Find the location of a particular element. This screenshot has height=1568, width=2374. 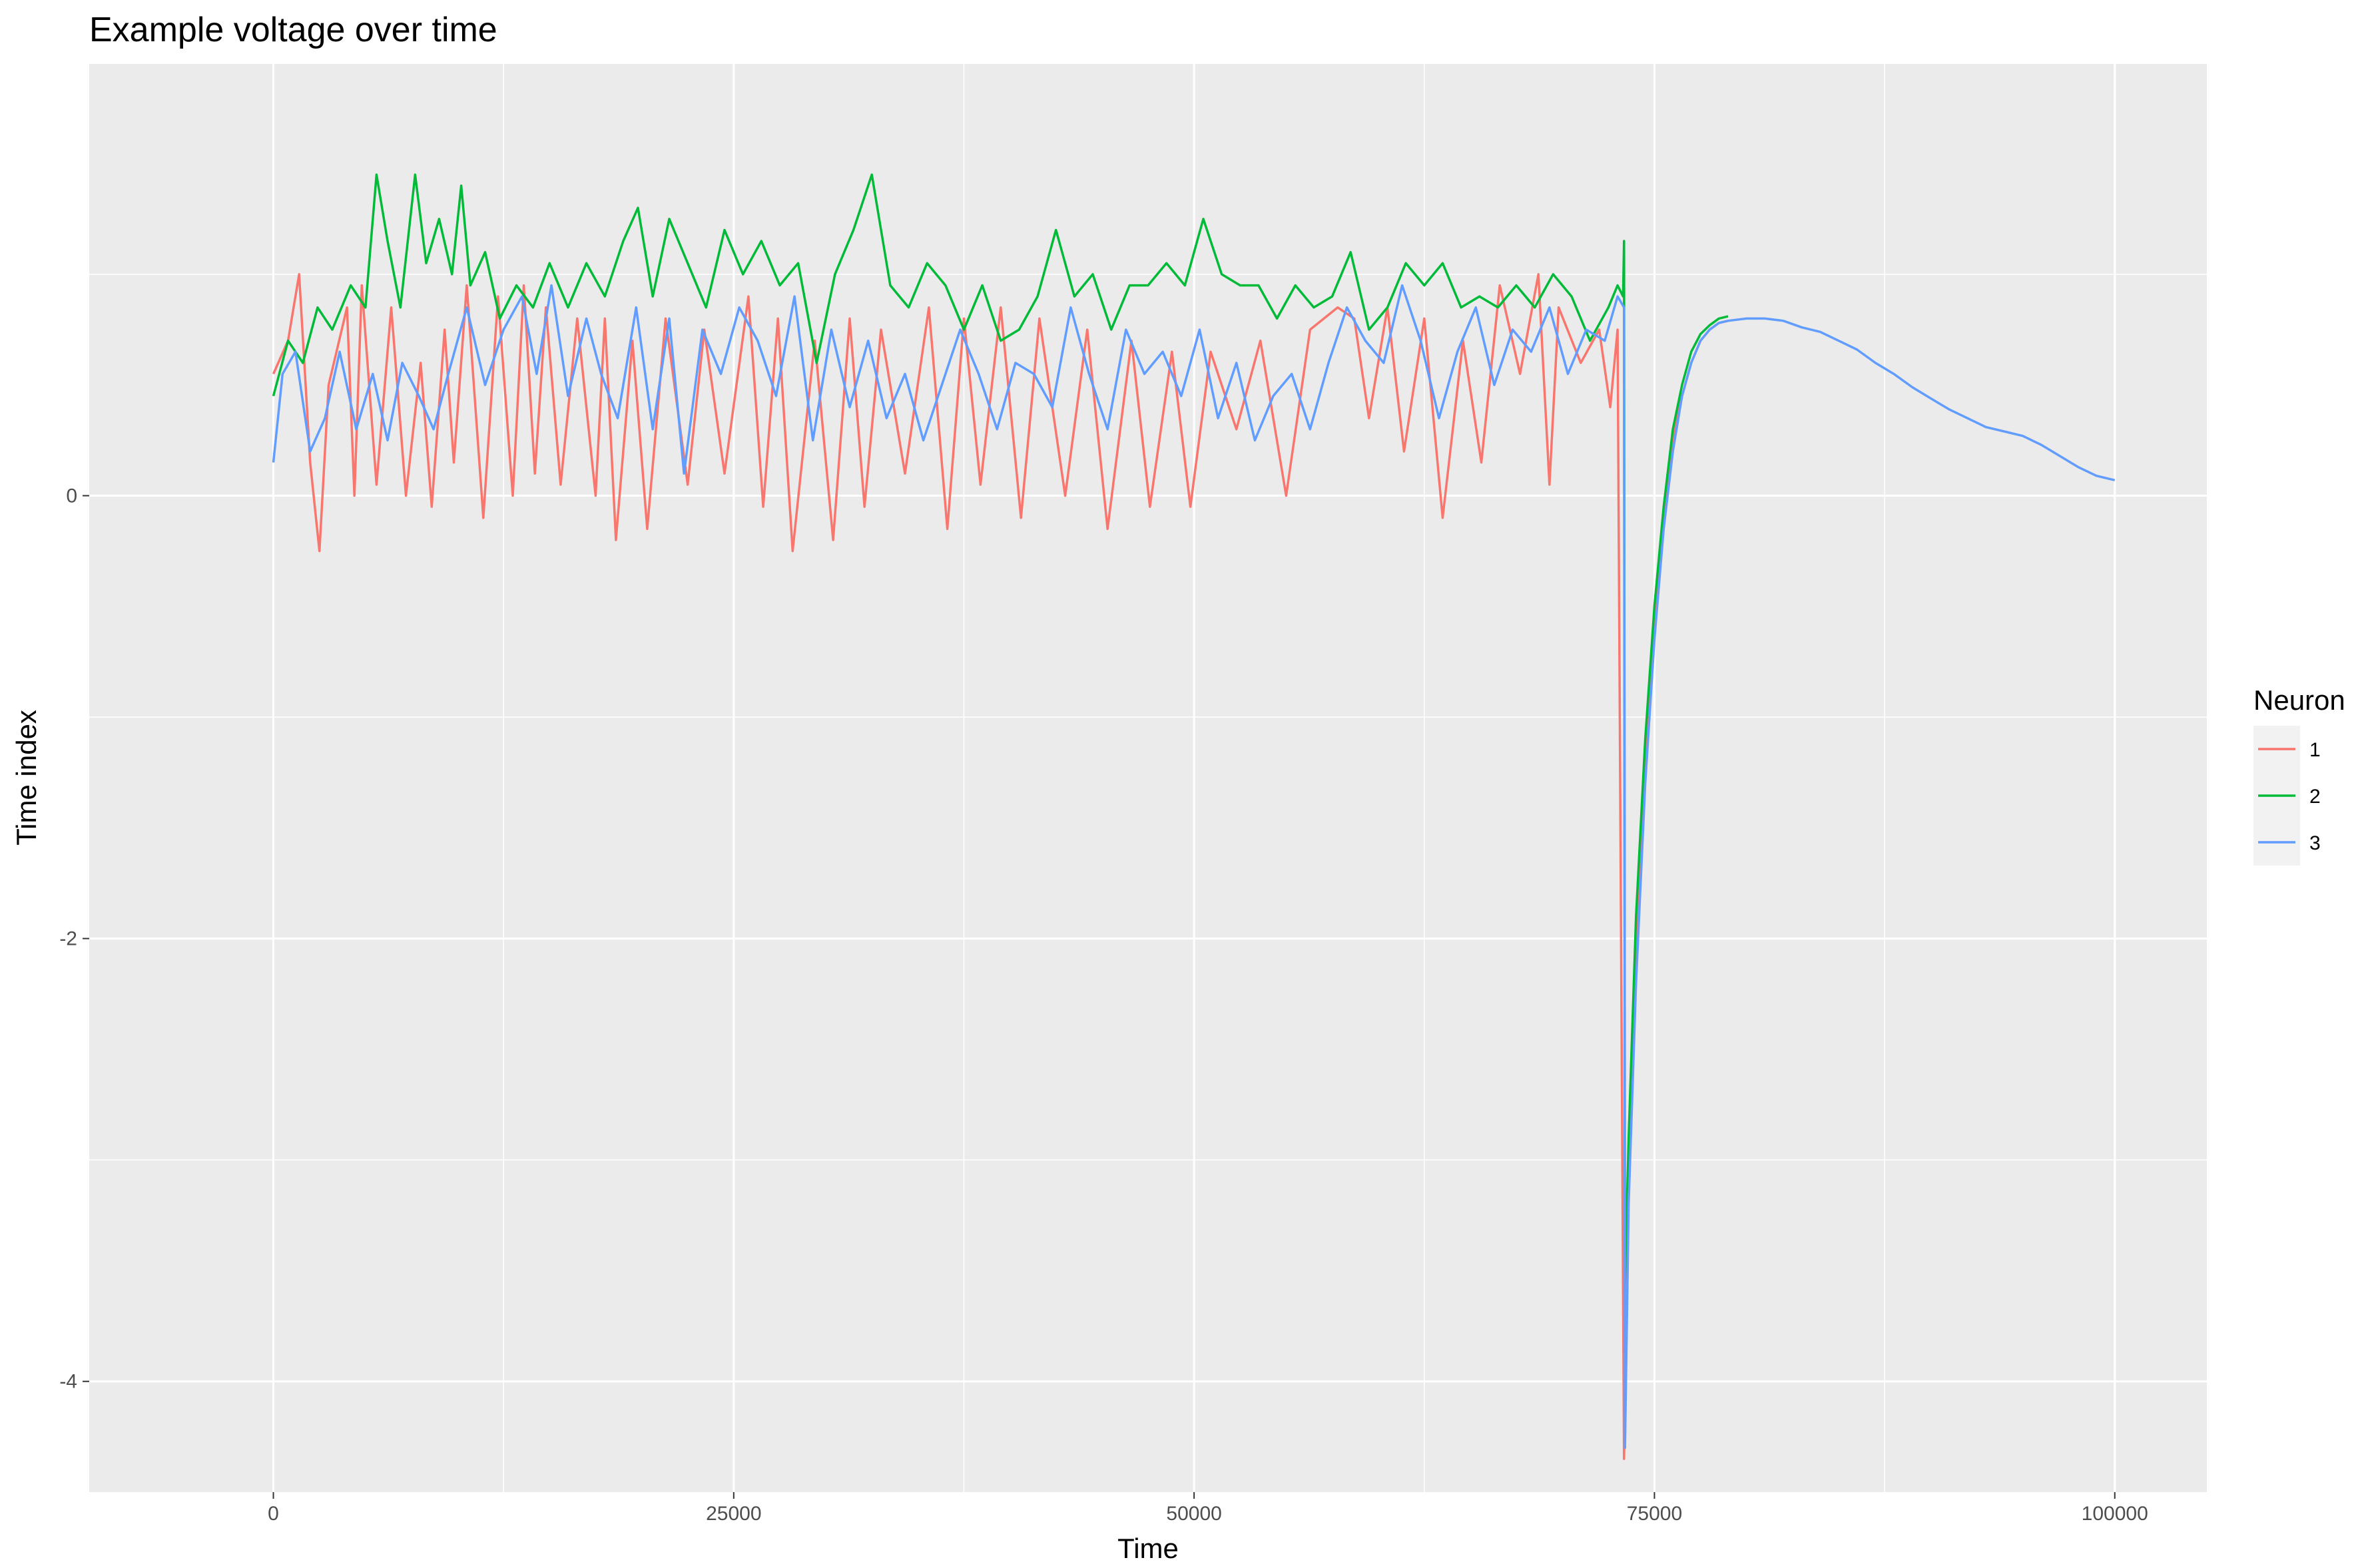

x-tick-label-4: 100000 is located at coordinates (2115, 1514).